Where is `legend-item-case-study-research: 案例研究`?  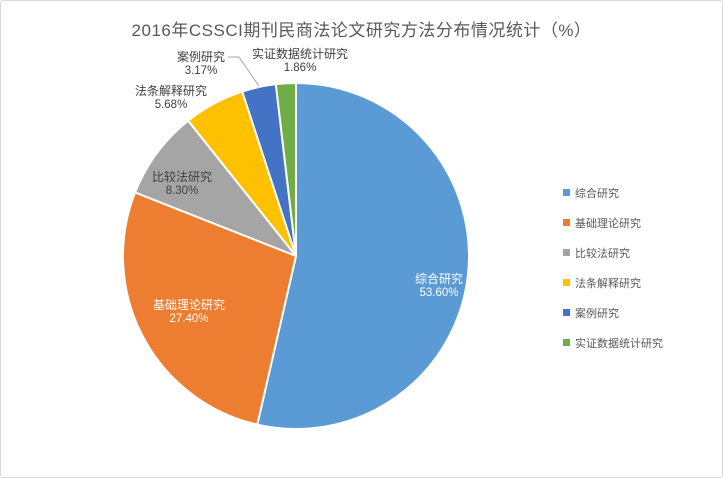 legend-item-case-study-research: 案例研究 is located at coordinates (613, 313).